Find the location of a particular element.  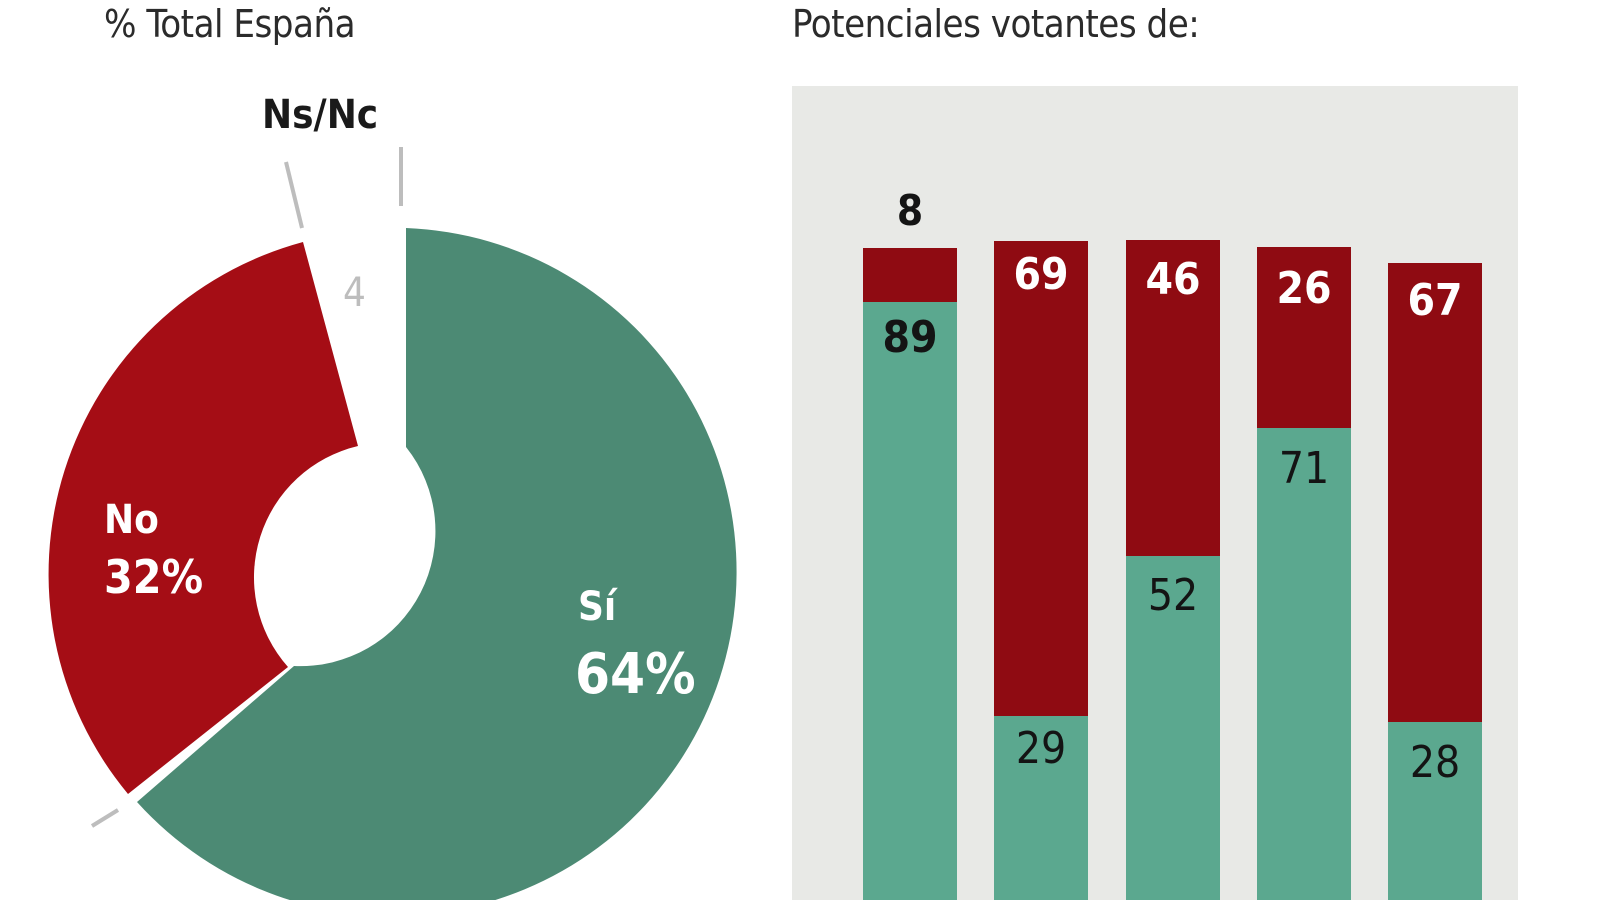

si-label: Sí is located at coordinates (597, 607).